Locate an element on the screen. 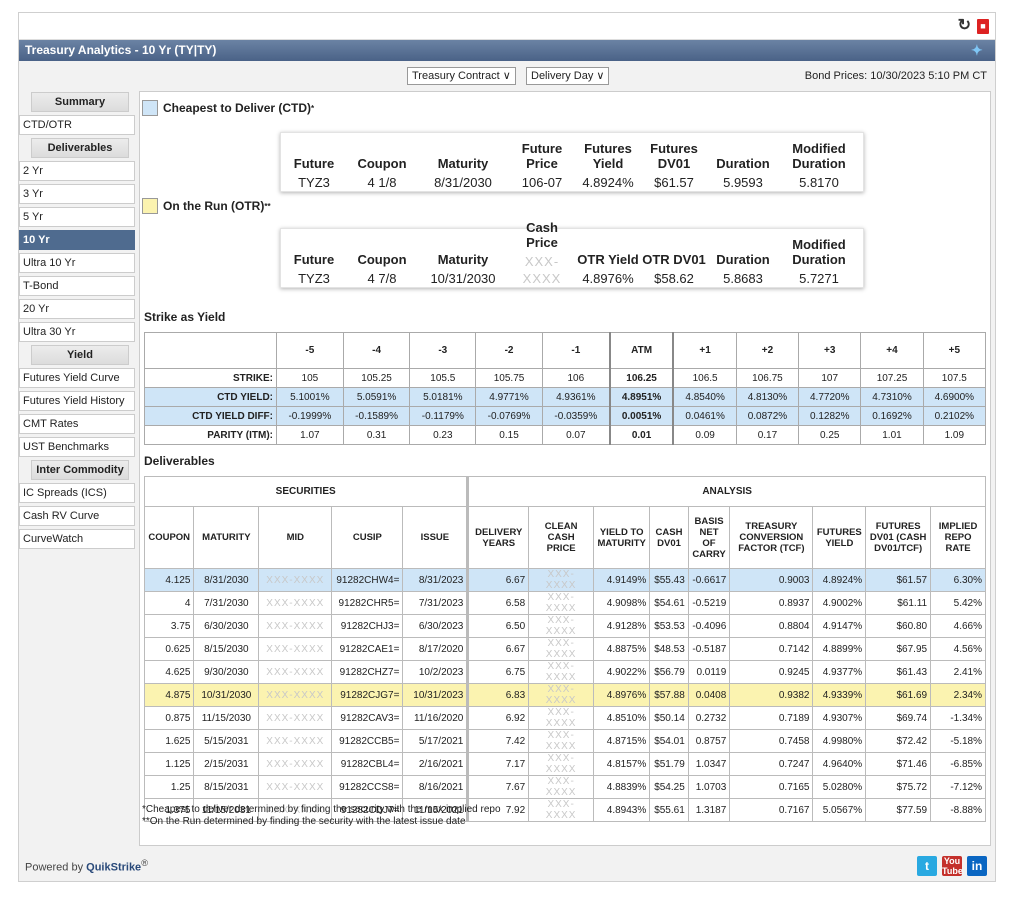 This screenshot has height=897, width=1024. sidebar-item-ic-spreads-ics: IC Spreads (ICS) is located at coordinates (77, 493).